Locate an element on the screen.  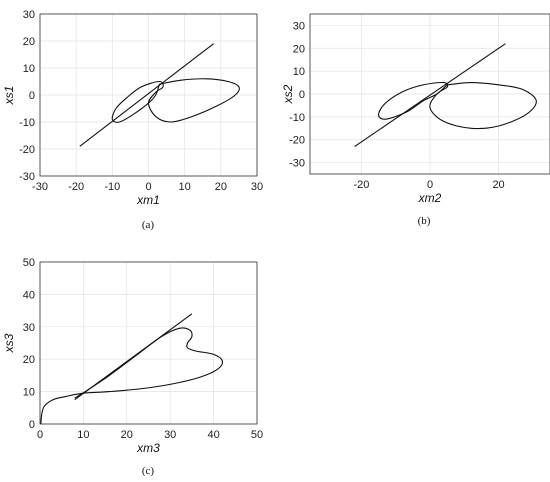
y-axis-label: xs3 is located at coordinates (9, 343).